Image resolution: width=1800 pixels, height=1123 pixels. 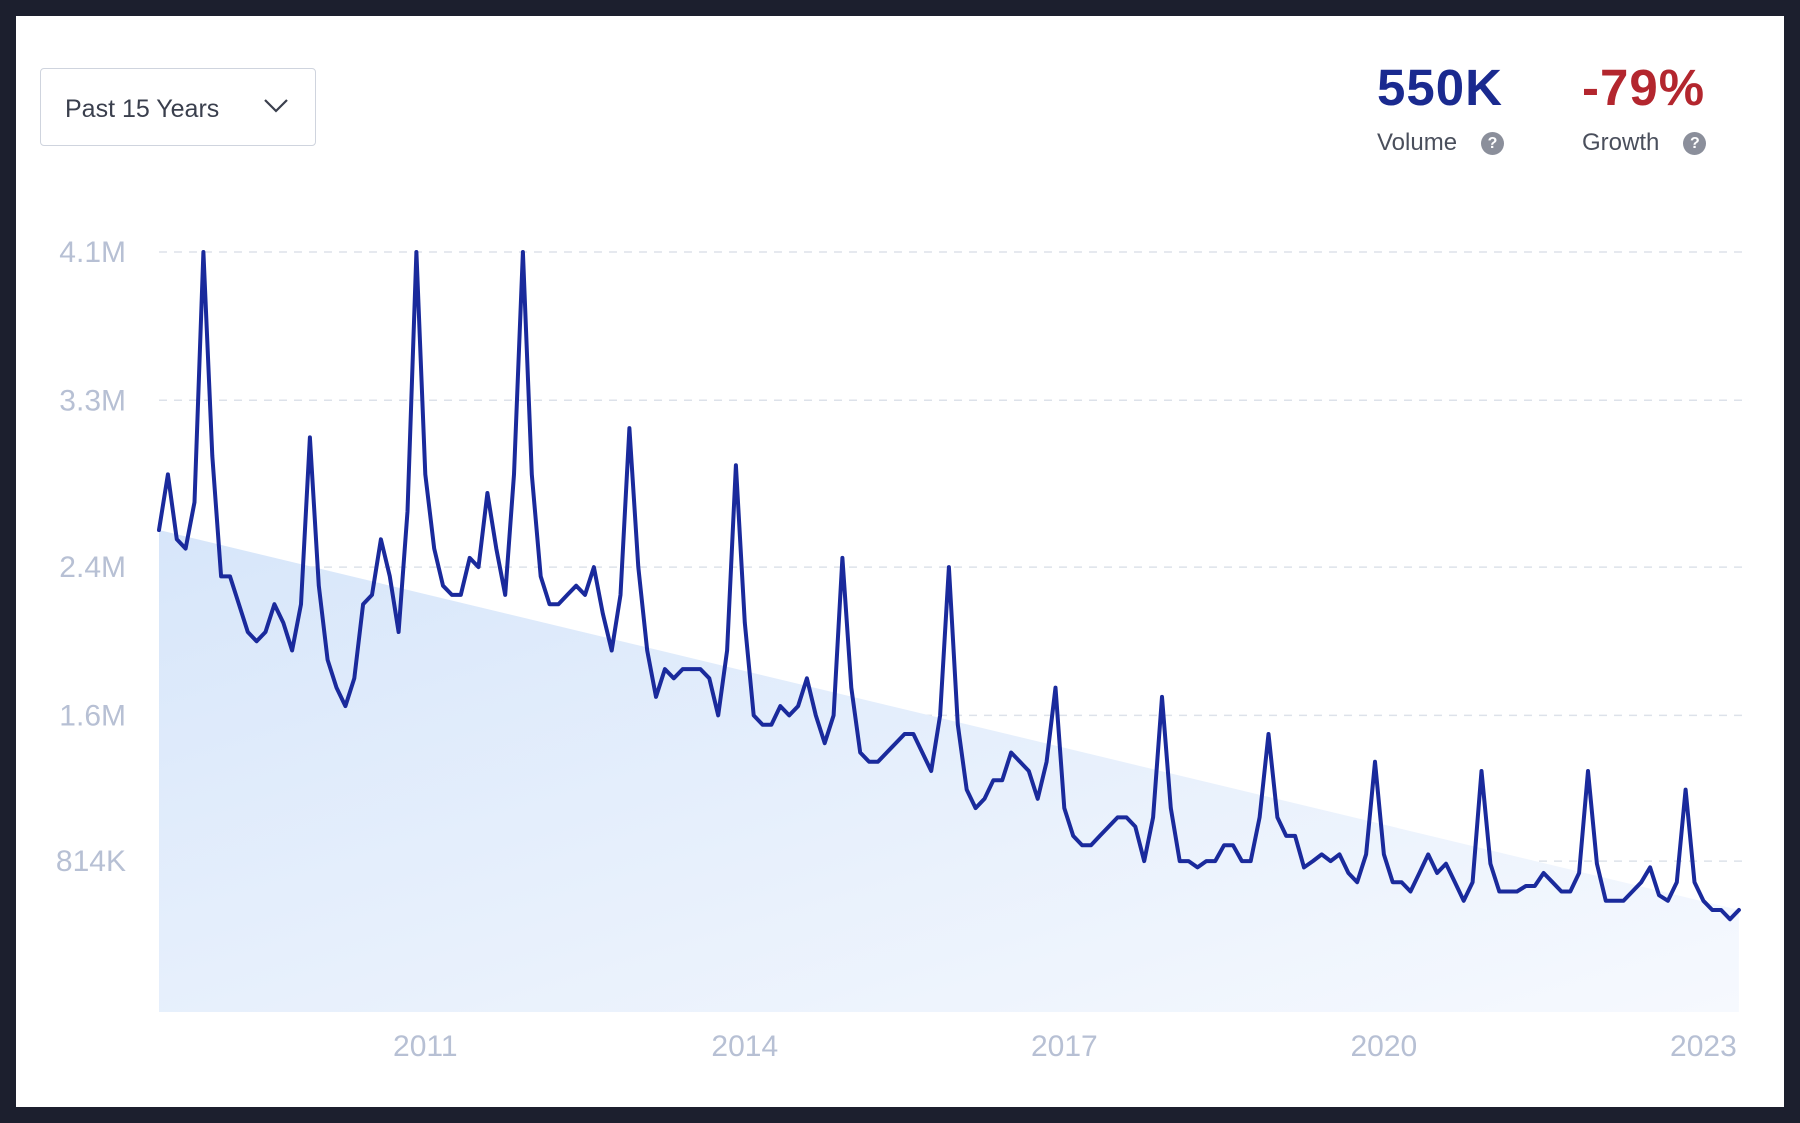 I want to click on volume-label: Volume, so click(x=1417, y=142).